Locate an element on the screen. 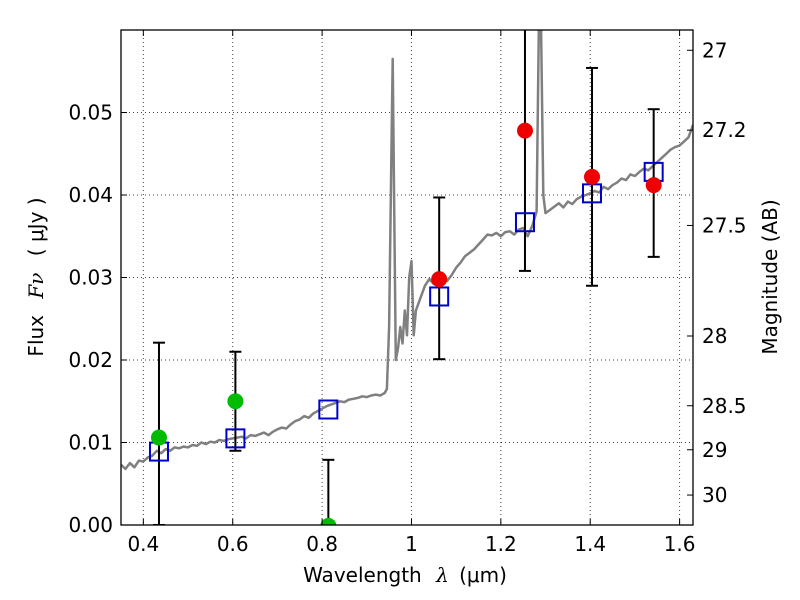 Image resolution: width=800 pixels, height=600 pixels. x-tick-label: 1 is located at coordinates (411, 544).